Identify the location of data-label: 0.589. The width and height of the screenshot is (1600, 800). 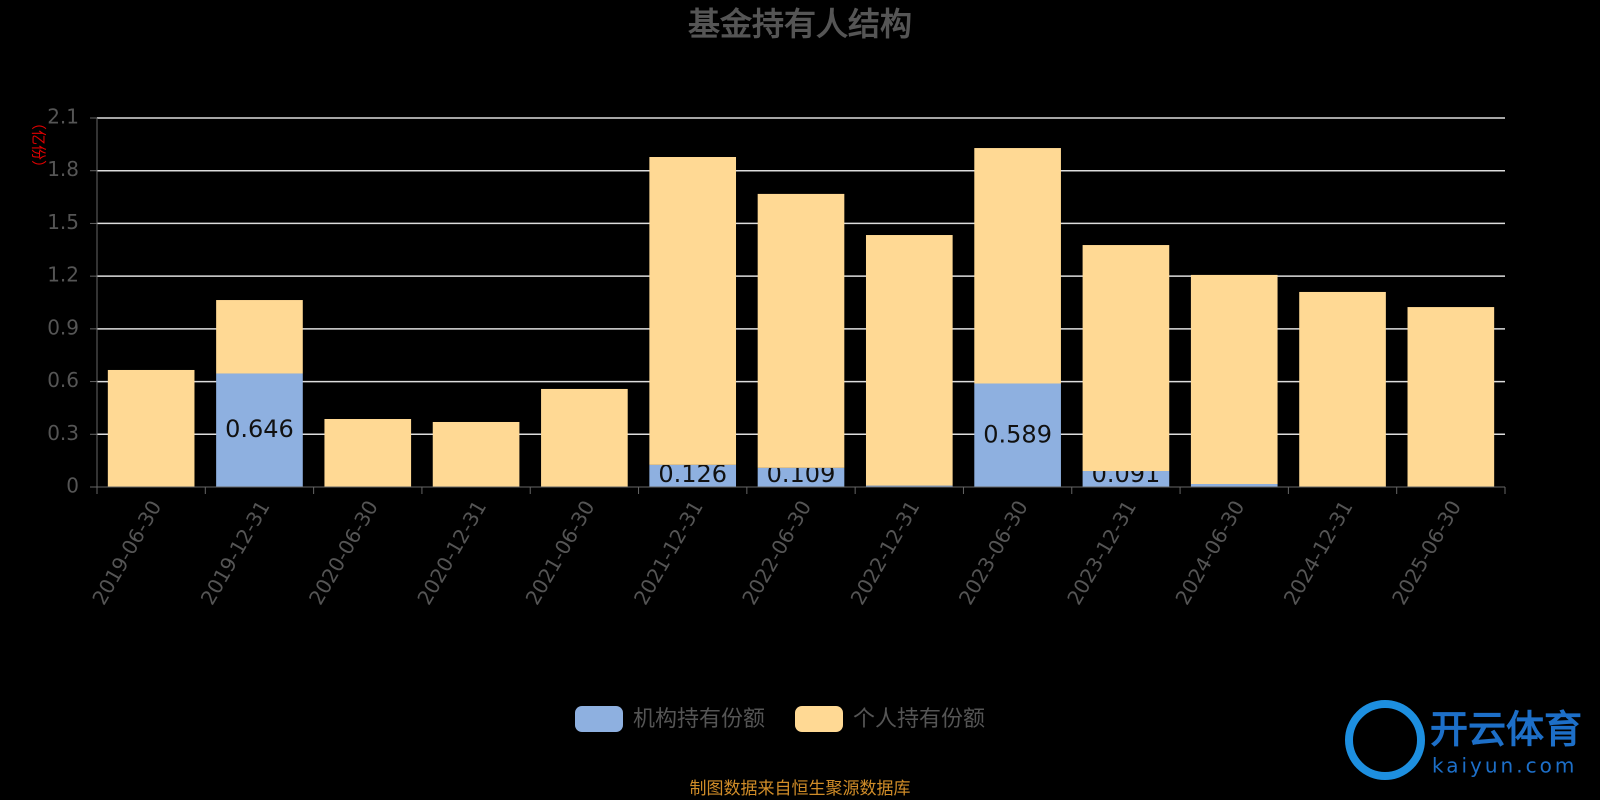
(1017, 434).